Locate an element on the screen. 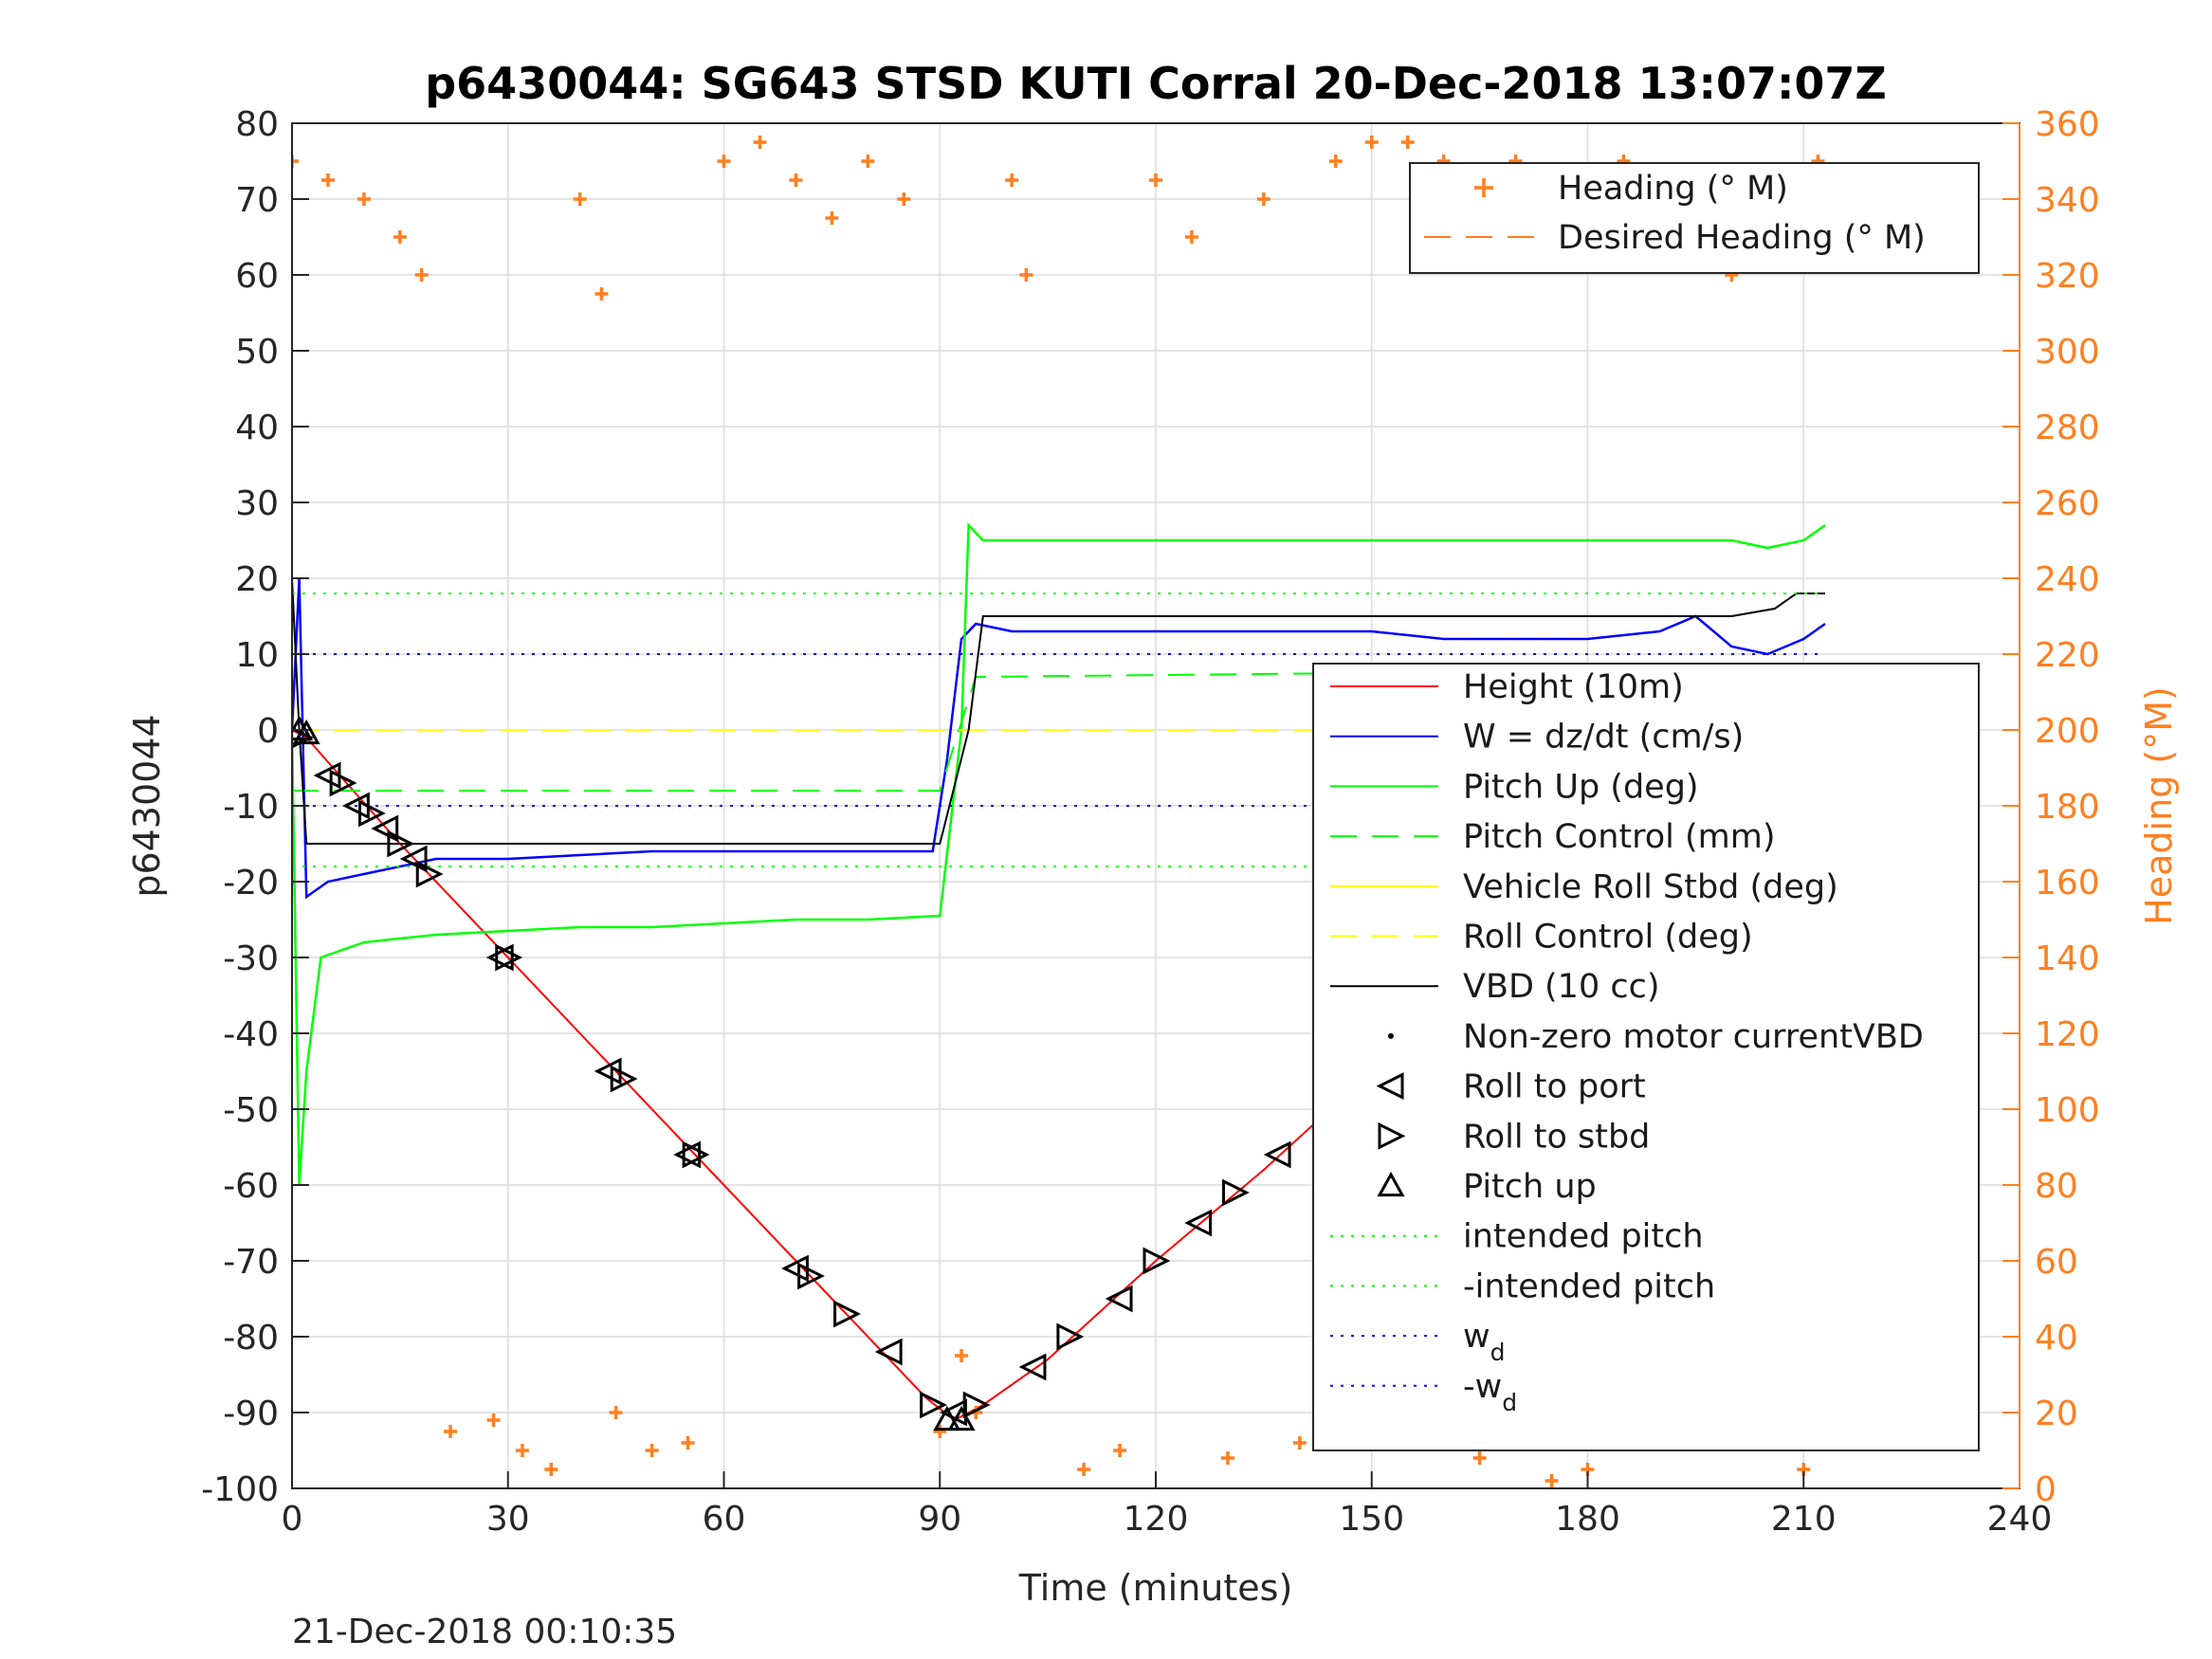 This screenshot has height=1659, width=2212. legend-label-6: VBD (10 cc) is located at coordinates (1561, 987).